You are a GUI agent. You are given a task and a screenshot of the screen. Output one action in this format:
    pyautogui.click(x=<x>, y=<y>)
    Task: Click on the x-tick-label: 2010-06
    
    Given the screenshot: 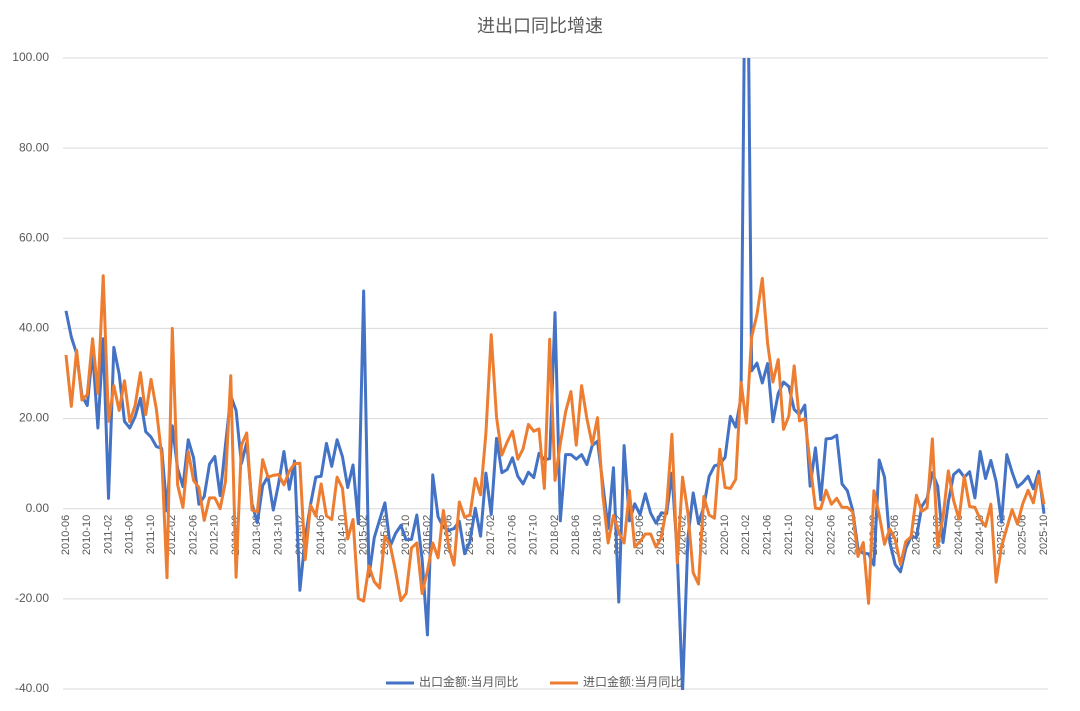 What is the action you would take?
    pyautogui.click(x=66, y=535)
    